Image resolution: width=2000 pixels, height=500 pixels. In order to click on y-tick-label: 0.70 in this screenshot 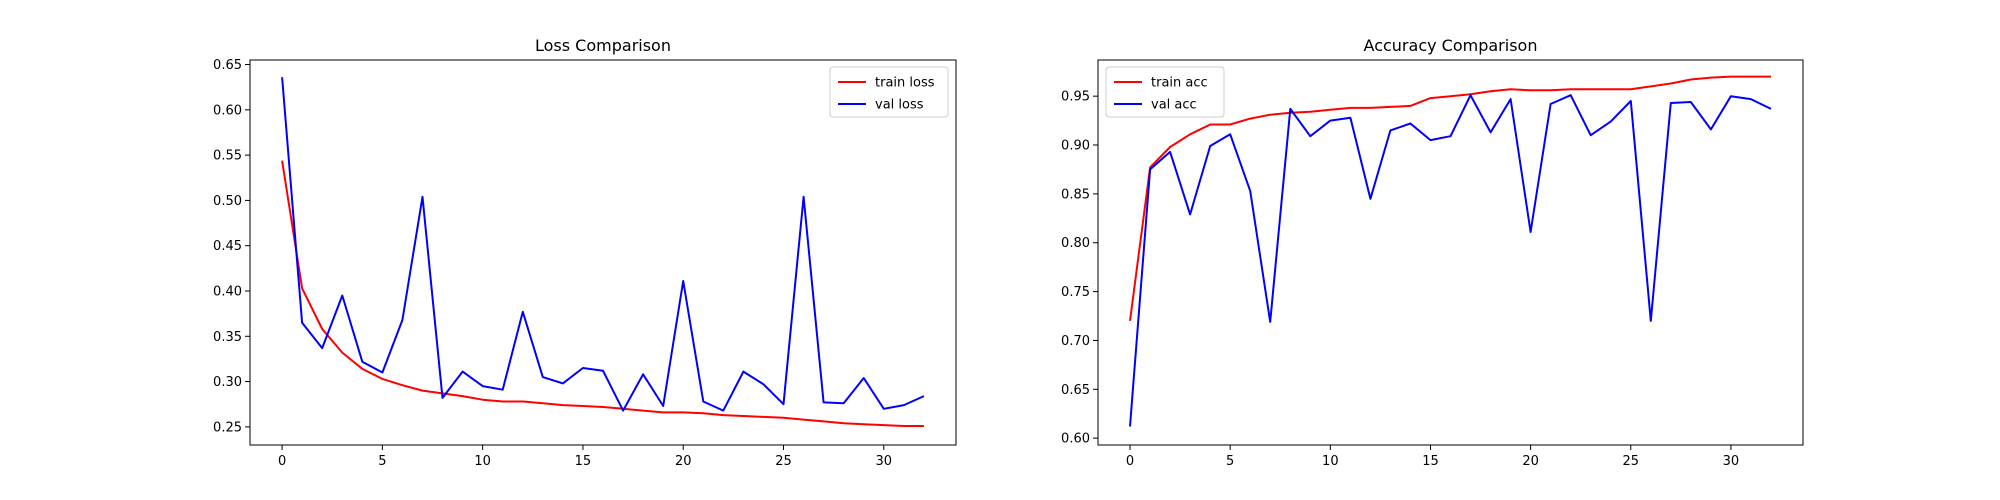, I will do `click(1075, 341)`.